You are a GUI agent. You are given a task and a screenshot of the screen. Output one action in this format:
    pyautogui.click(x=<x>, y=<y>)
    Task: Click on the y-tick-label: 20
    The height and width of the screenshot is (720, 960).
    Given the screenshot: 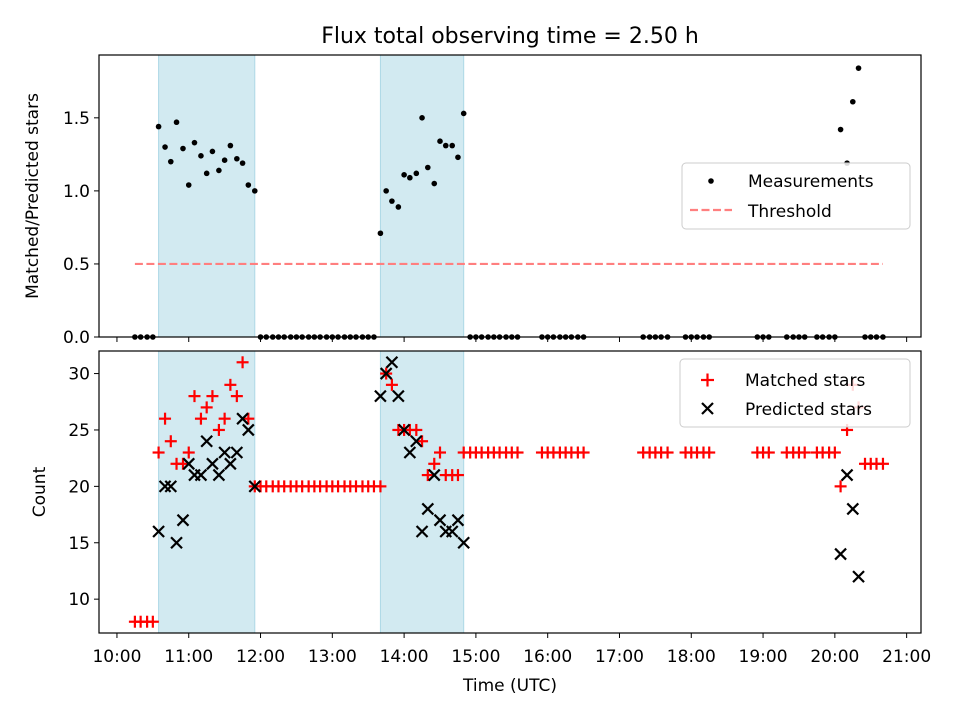 What is the action you would take?
    pyautogui.click(x=79, y=487)
    